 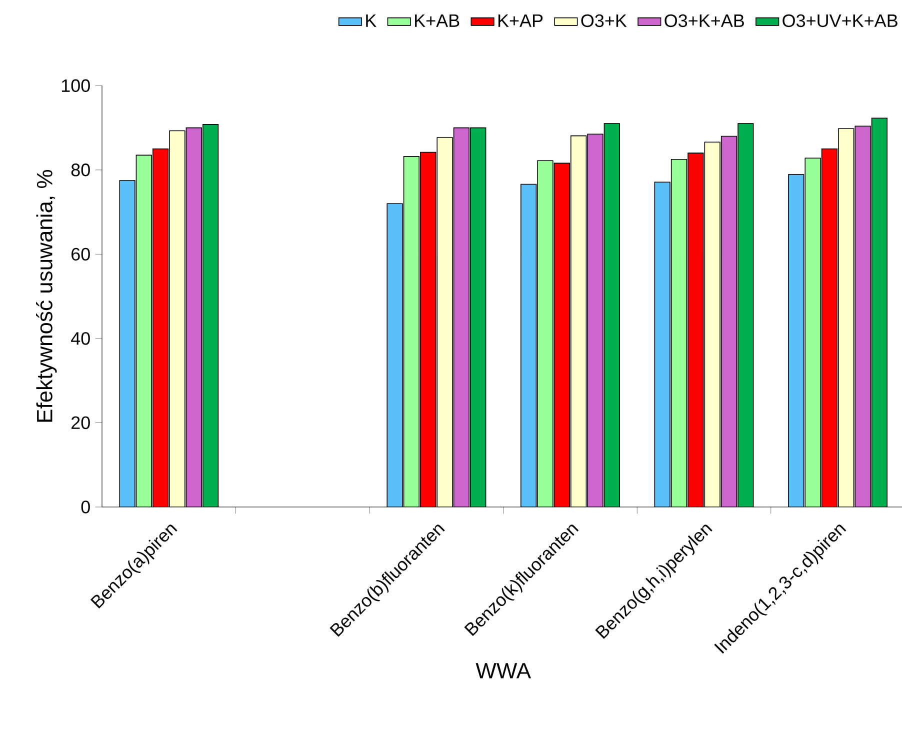 What do you see at coordinates (80, 338) in the screenshot?
I see `y-tick-label: 40` at bounding box center [80, 338].